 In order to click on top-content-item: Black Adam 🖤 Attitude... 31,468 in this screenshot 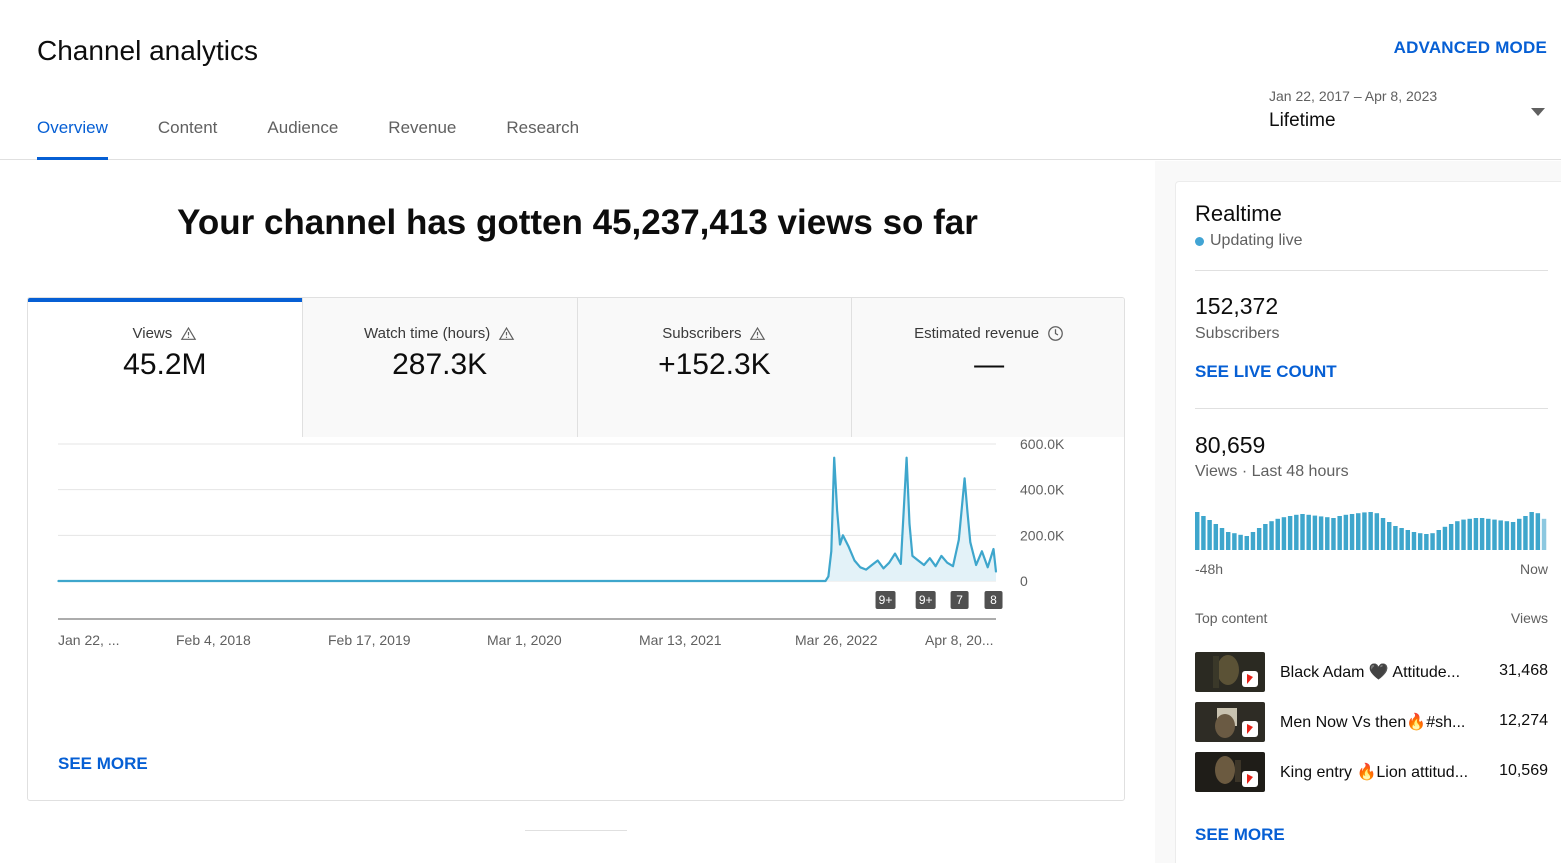, I will do `click(1371, 672)`.